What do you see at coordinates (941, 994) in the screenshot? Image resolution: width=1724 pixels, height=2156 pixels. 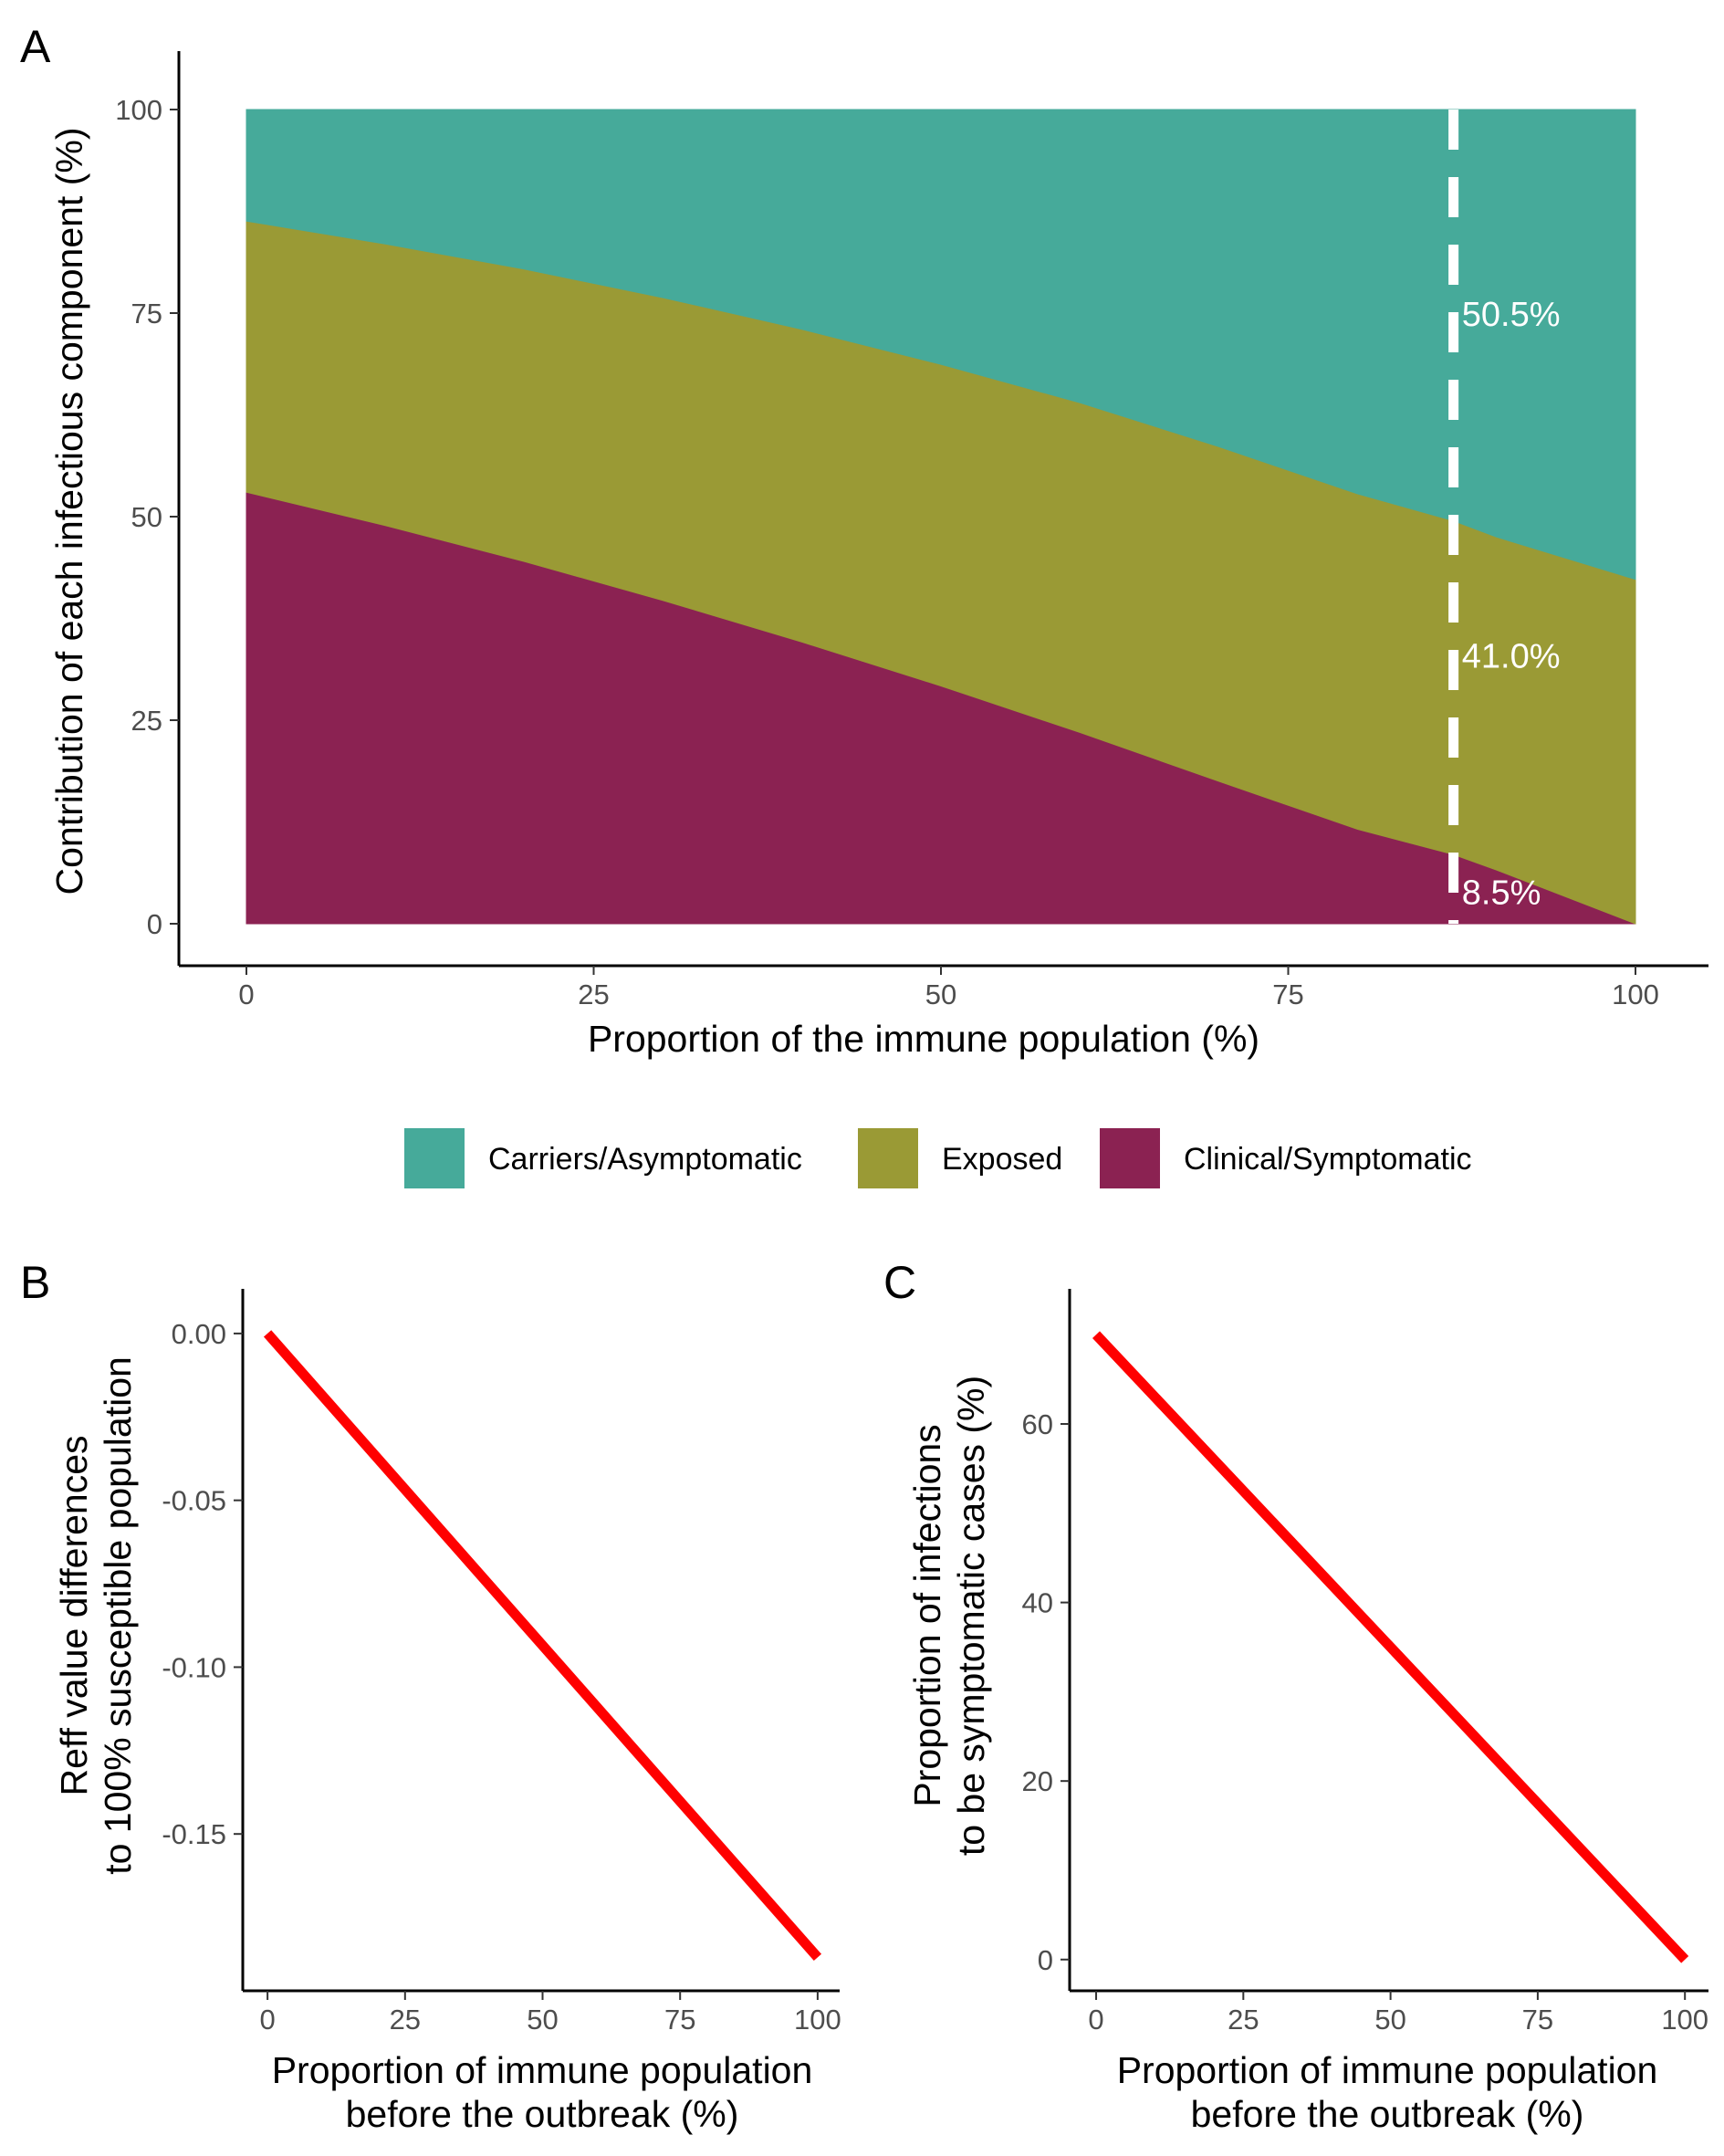 I see `panel-a-x-tick-label: 50` at bounding box center [941, 994].